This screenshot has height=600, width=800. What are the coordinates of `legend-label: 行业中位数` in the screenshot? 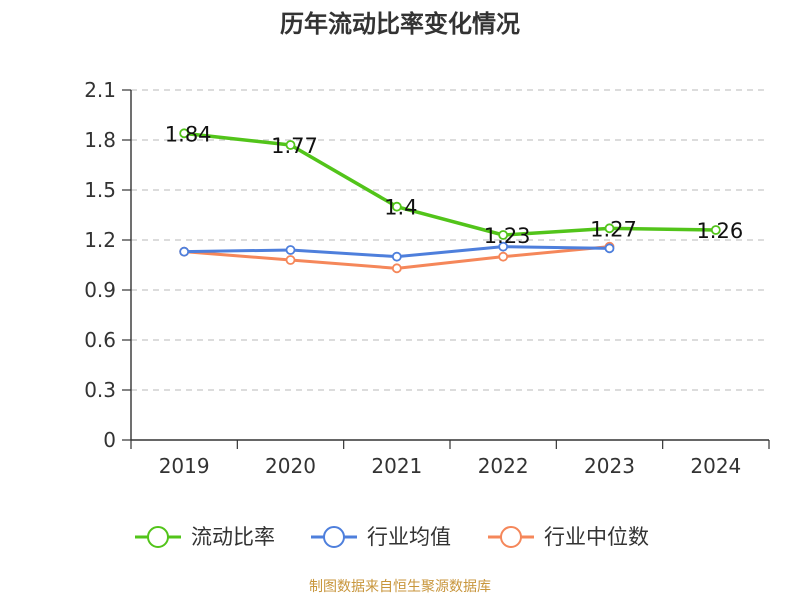 It's located at (596, 537).